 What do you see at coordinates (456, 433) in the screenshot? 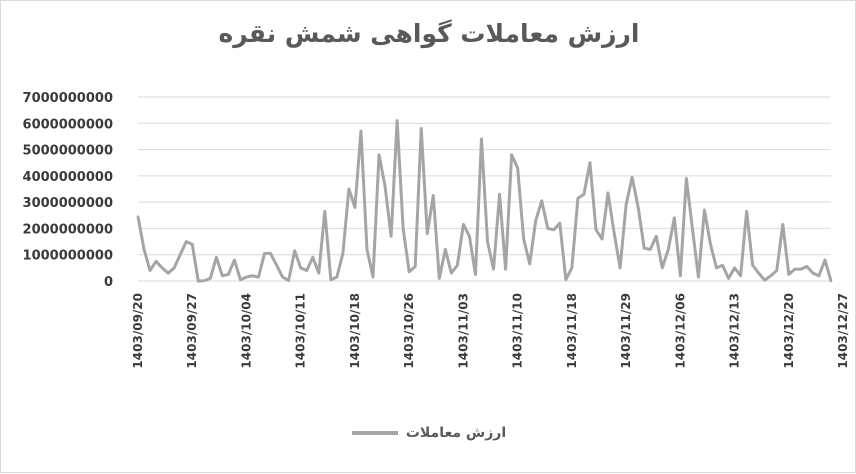
I see `legend-label: ارزش معاملات` at bounding box center [456, 433].